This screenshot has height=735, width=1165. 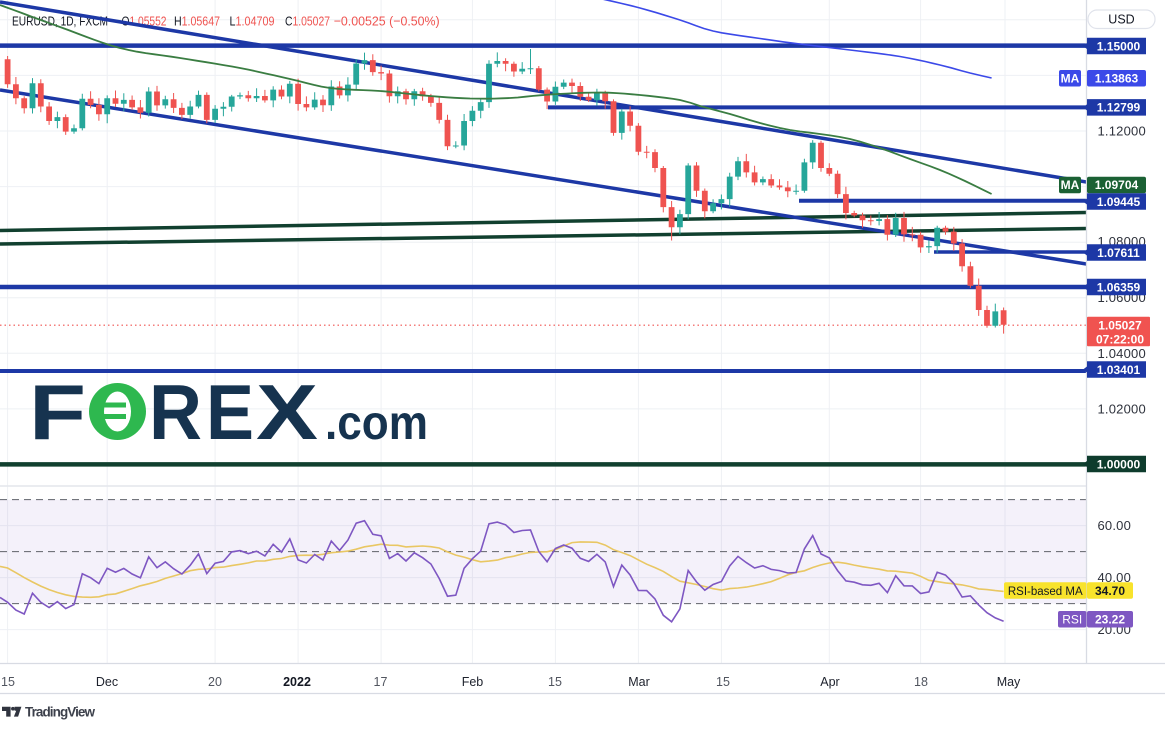 What do you see at coordinates (60, 712) in the screenshot?
I see `svg-text: TradingView` at bounding box center [60, 712].